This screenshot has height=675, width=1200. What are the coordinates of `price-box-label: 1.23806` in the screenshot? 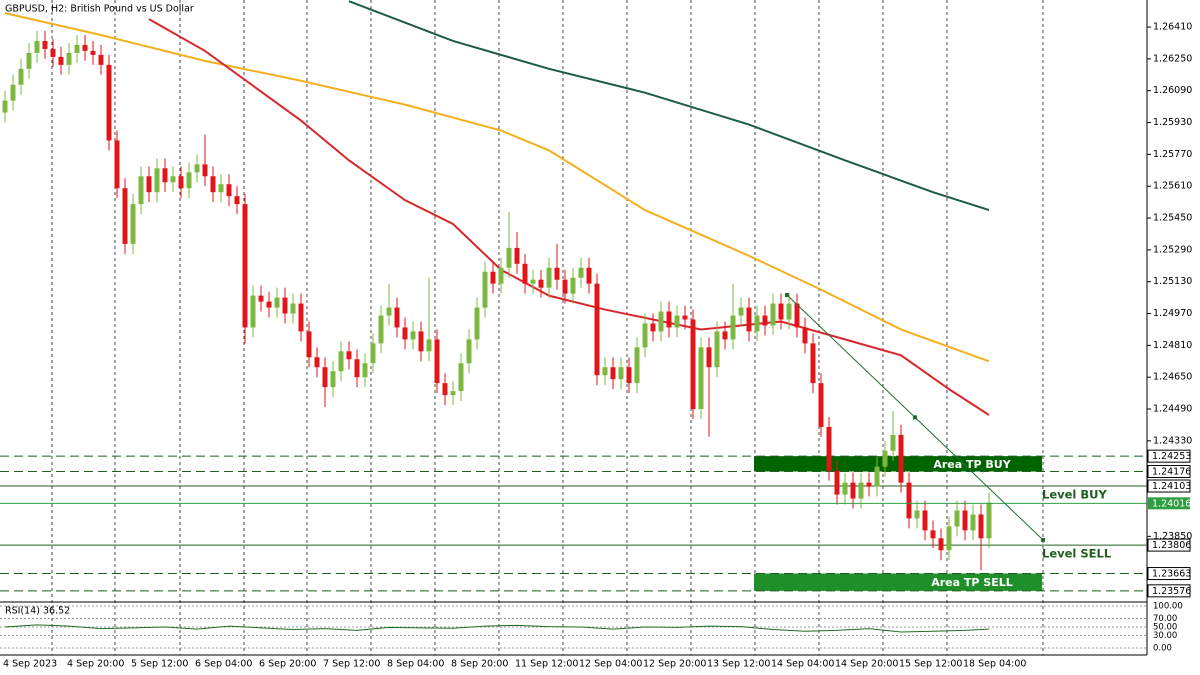 It's located at (1171, 545).